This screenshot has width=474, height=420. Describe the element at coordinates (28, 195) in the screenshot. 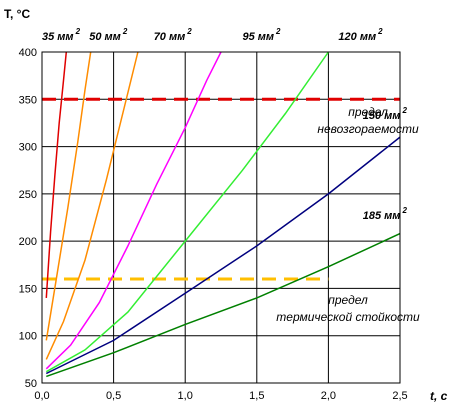

I see `y-tick-label: 250` at that location.